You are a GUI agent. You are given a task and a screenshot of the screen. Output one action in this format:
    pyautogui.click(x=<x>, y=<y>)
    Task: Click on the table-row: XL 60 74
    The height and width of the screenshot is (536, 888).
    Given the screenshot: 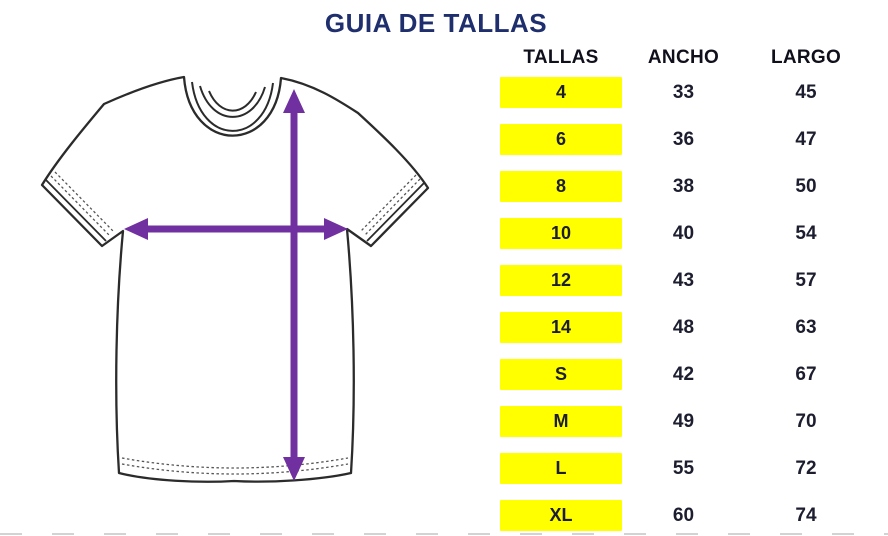 What is the action you would take?
    pyautogui.click(x=683, y=515)
    